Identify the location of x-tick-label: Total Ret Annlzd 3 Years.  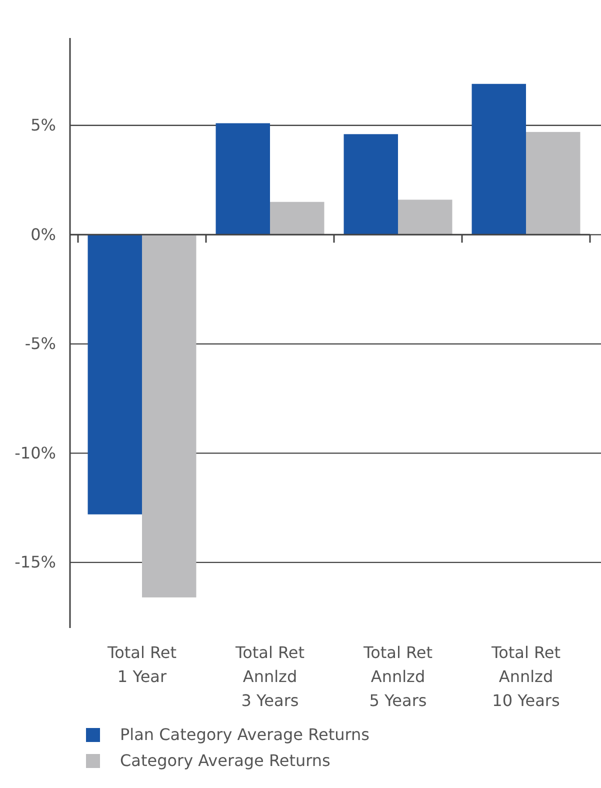
(269, 676).